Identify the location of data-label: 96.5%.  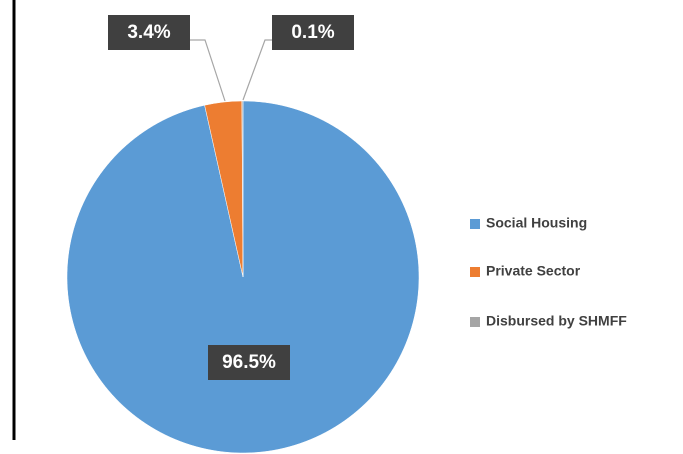
(249, 362).